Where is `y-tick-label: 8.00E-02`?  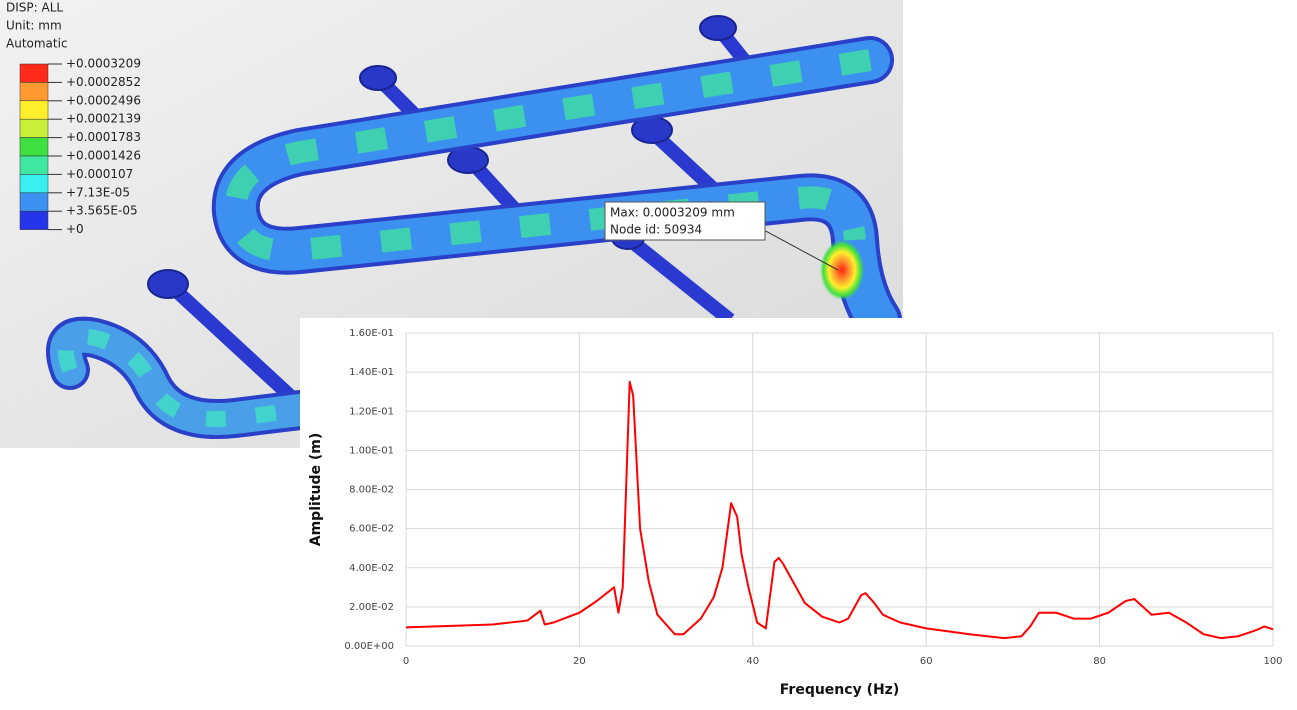
y-tick-label: 8.00E-02 is located at coordinates (371, 490).